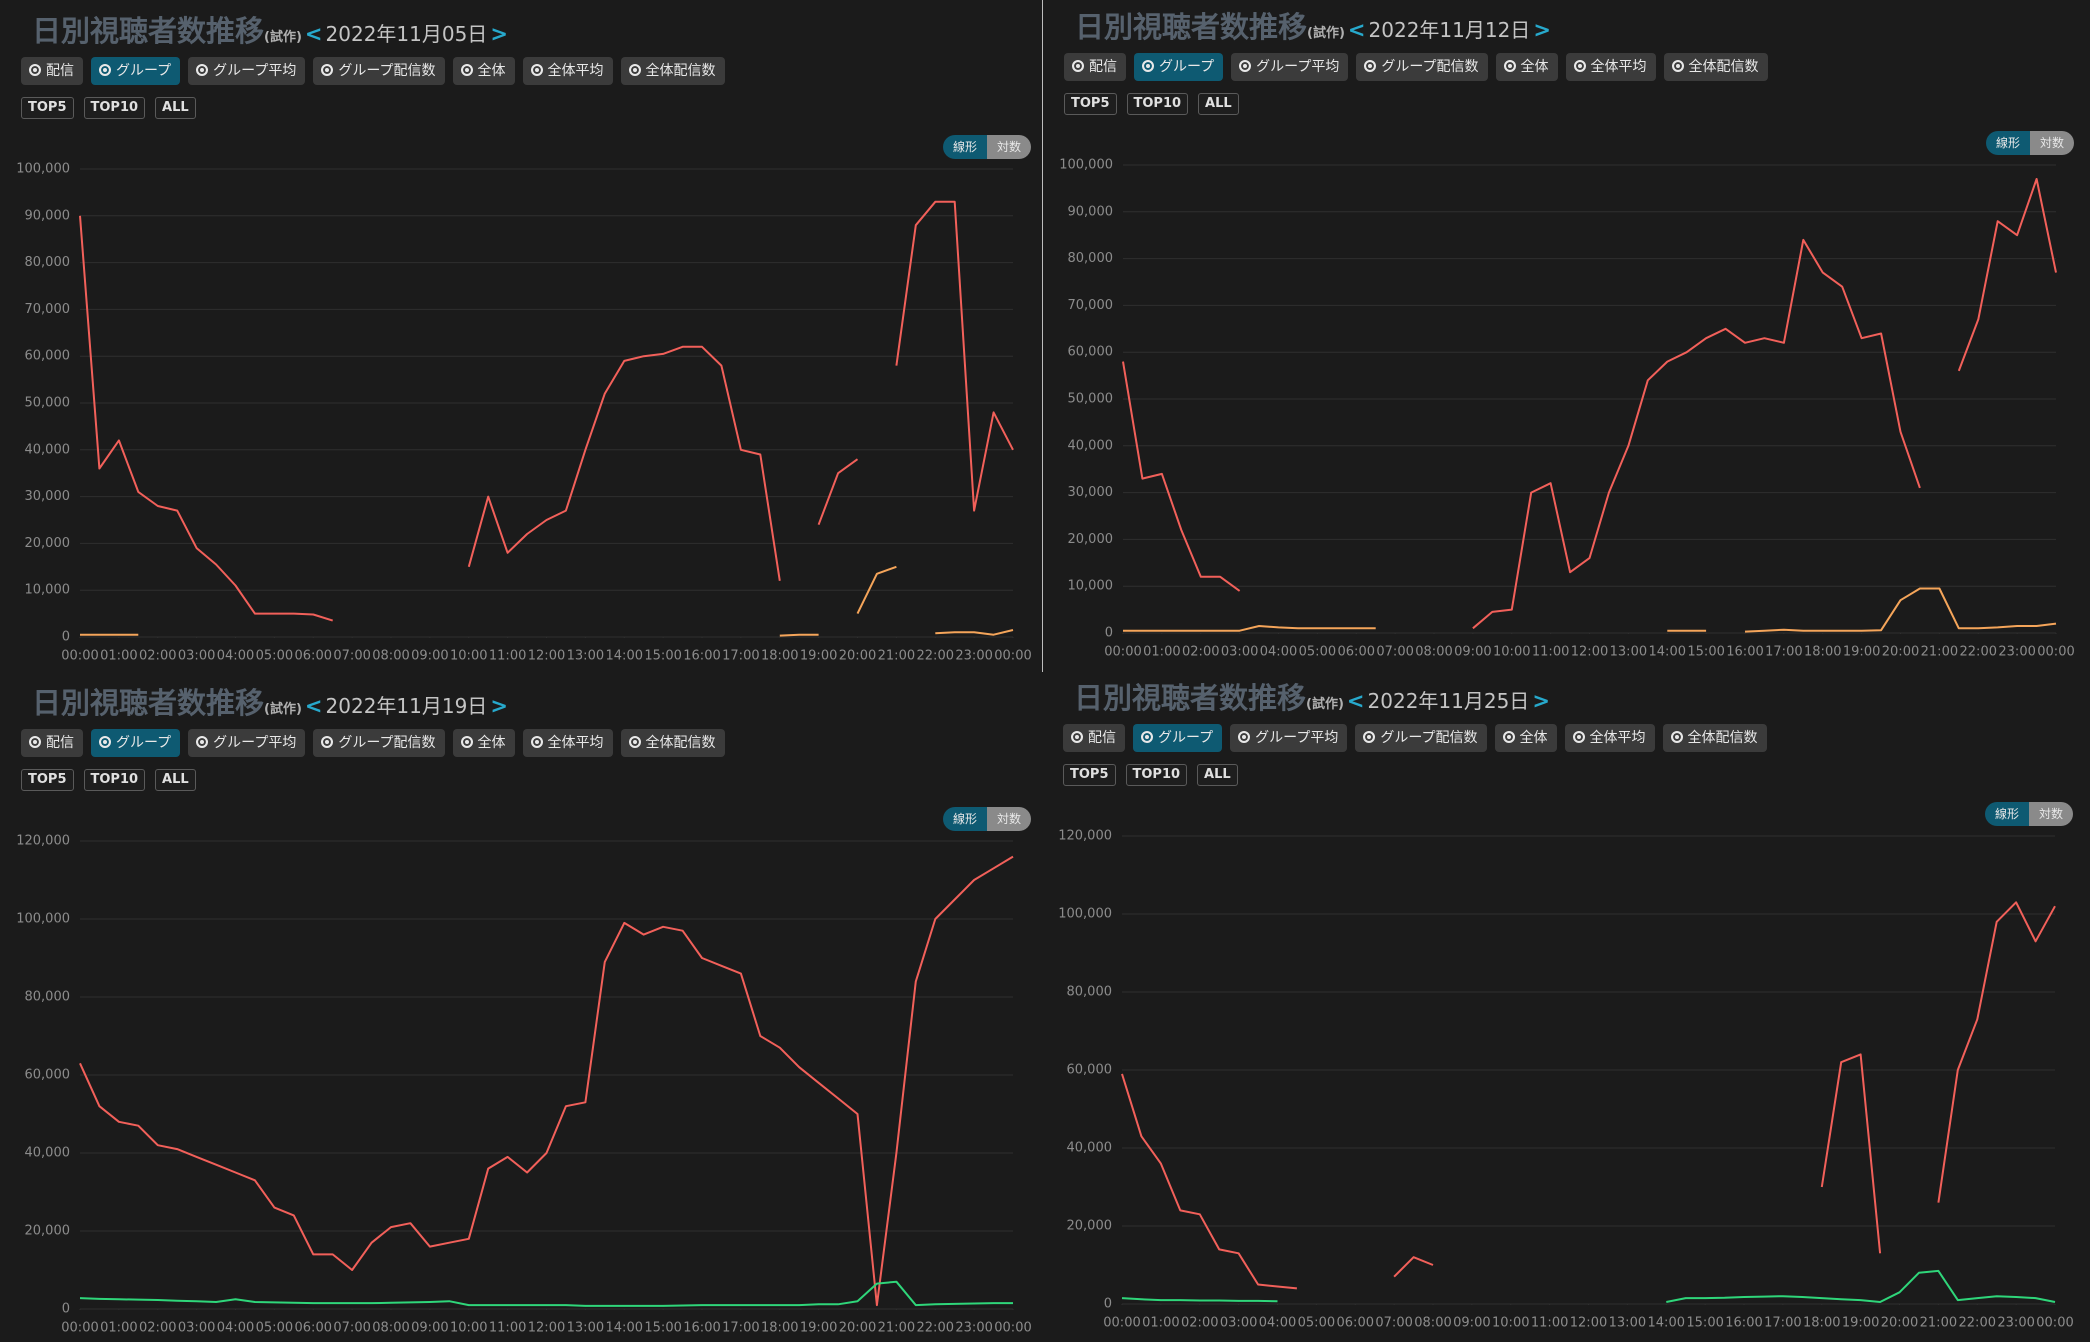 This screenshot has width=2090, height=1342. Describe the element at coordinates (1085, 836) in the screenshot. I see `y-tick-label: 120,000` at that location.